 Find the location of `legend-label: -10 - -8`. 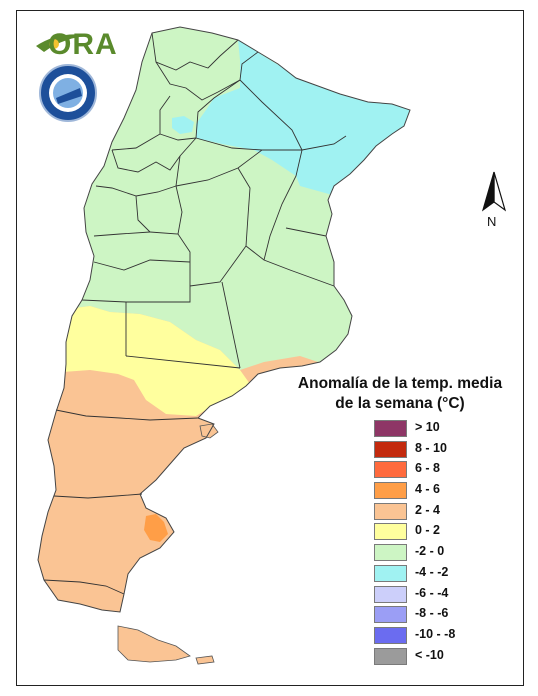

legend-label: -10 - -8 is located at coordinates (435, 633).